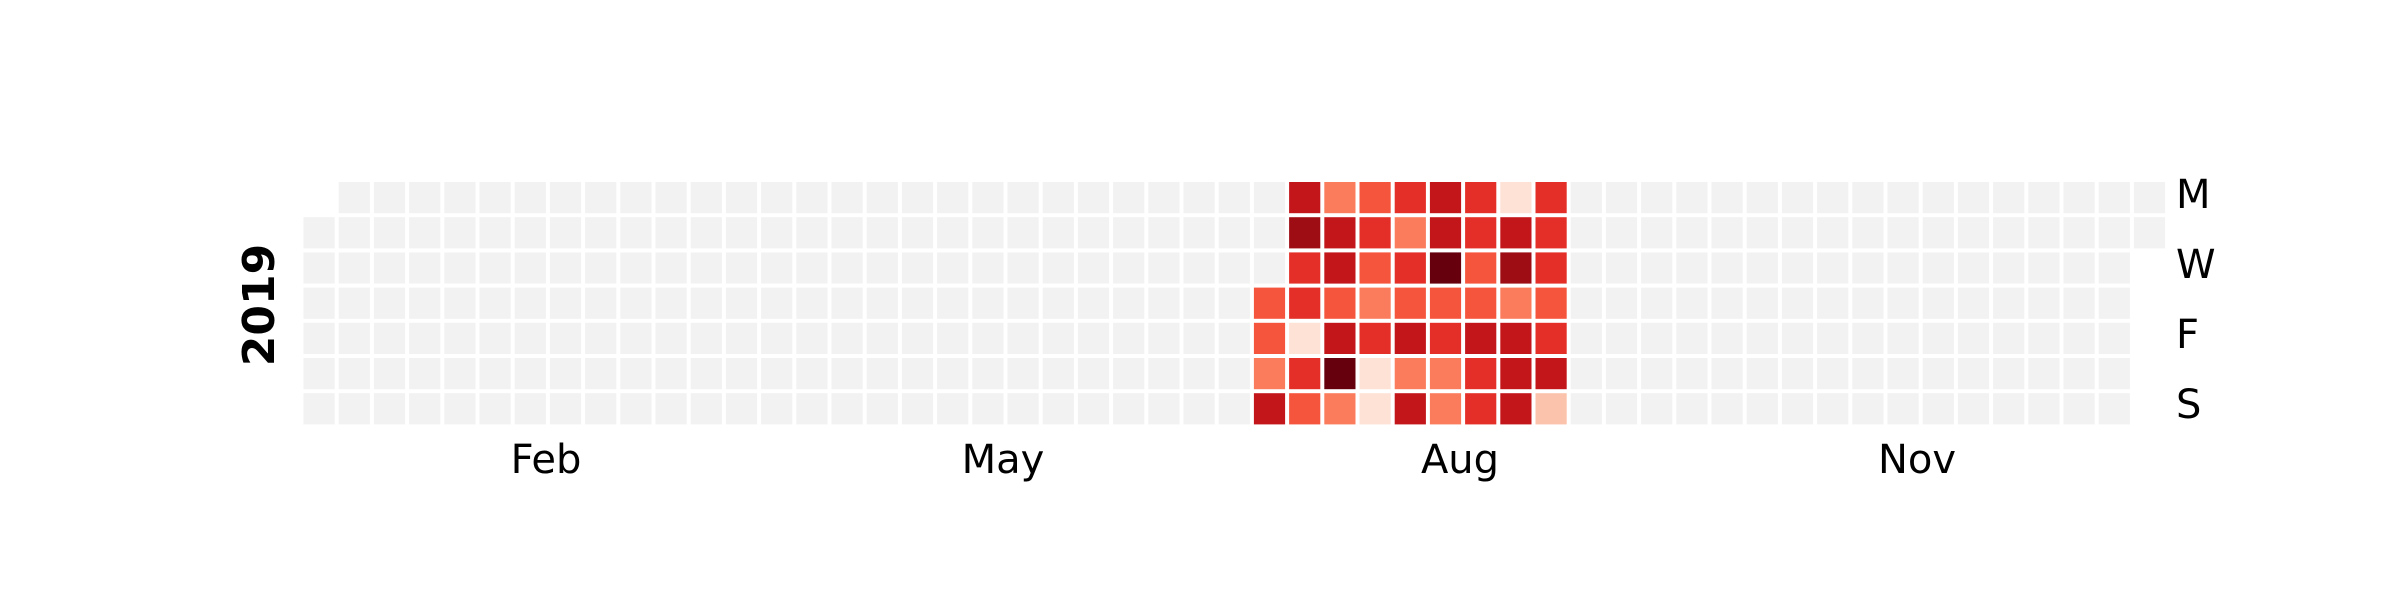 The height and width of the screenshot is (600, 2400). What do you see at coordinates (1917, 460) in the screenshot?
I see `x-tick-label: Nov` at bounding box center [1917, 460].